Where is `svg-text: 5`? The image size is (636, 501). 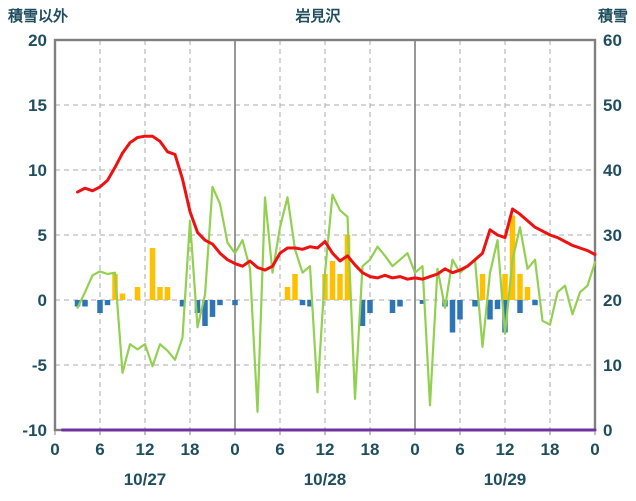
svg-text: 5 is located at coordinates (42, 235).